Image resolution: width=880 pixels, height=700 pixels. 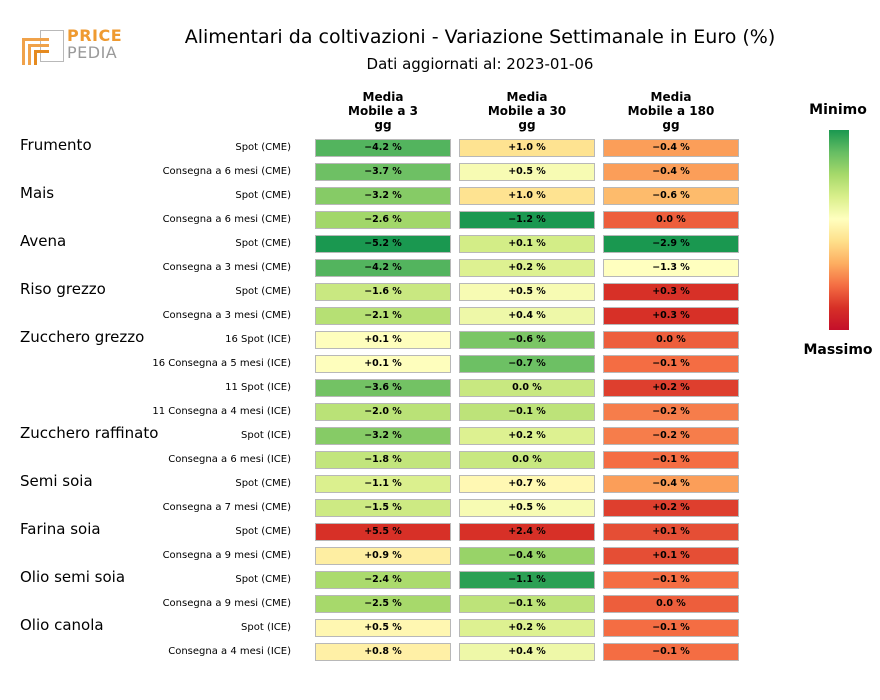 I want to click on heatmap-cell: −1.3 %, so click(x=671, y=268).